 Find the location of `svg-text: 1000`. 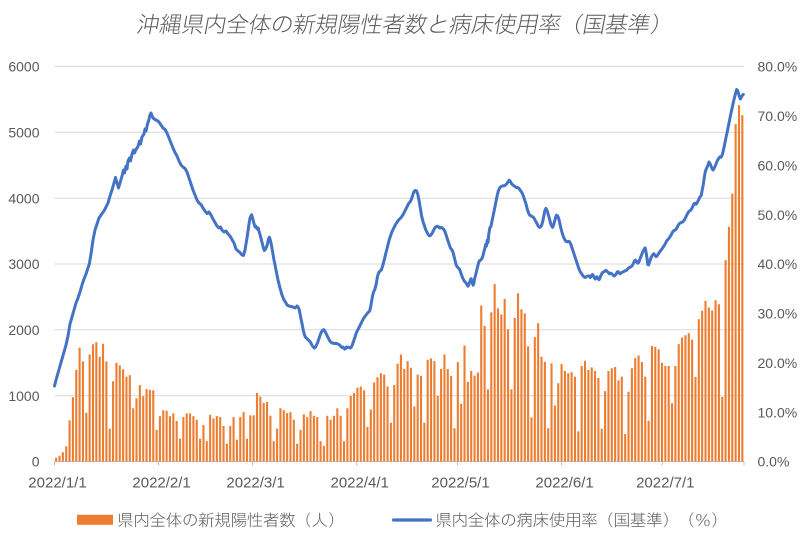

svg-text: 1000 is located at coordinates (23, 396).